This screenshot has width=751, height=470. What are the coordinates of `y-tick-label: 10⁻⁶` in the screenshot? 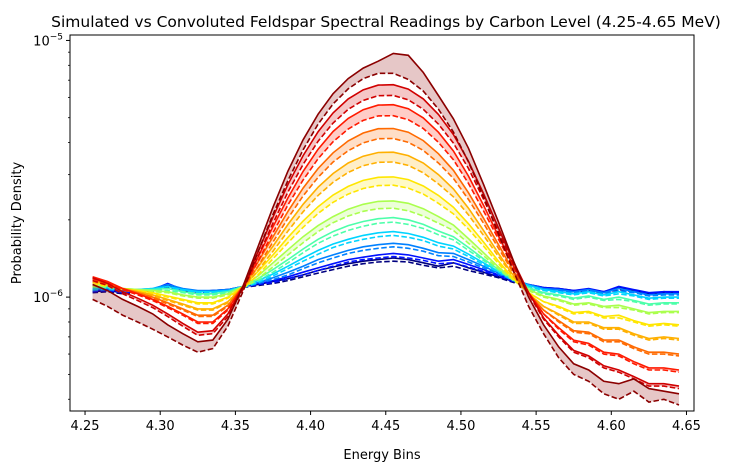 It's located at (48, 297).